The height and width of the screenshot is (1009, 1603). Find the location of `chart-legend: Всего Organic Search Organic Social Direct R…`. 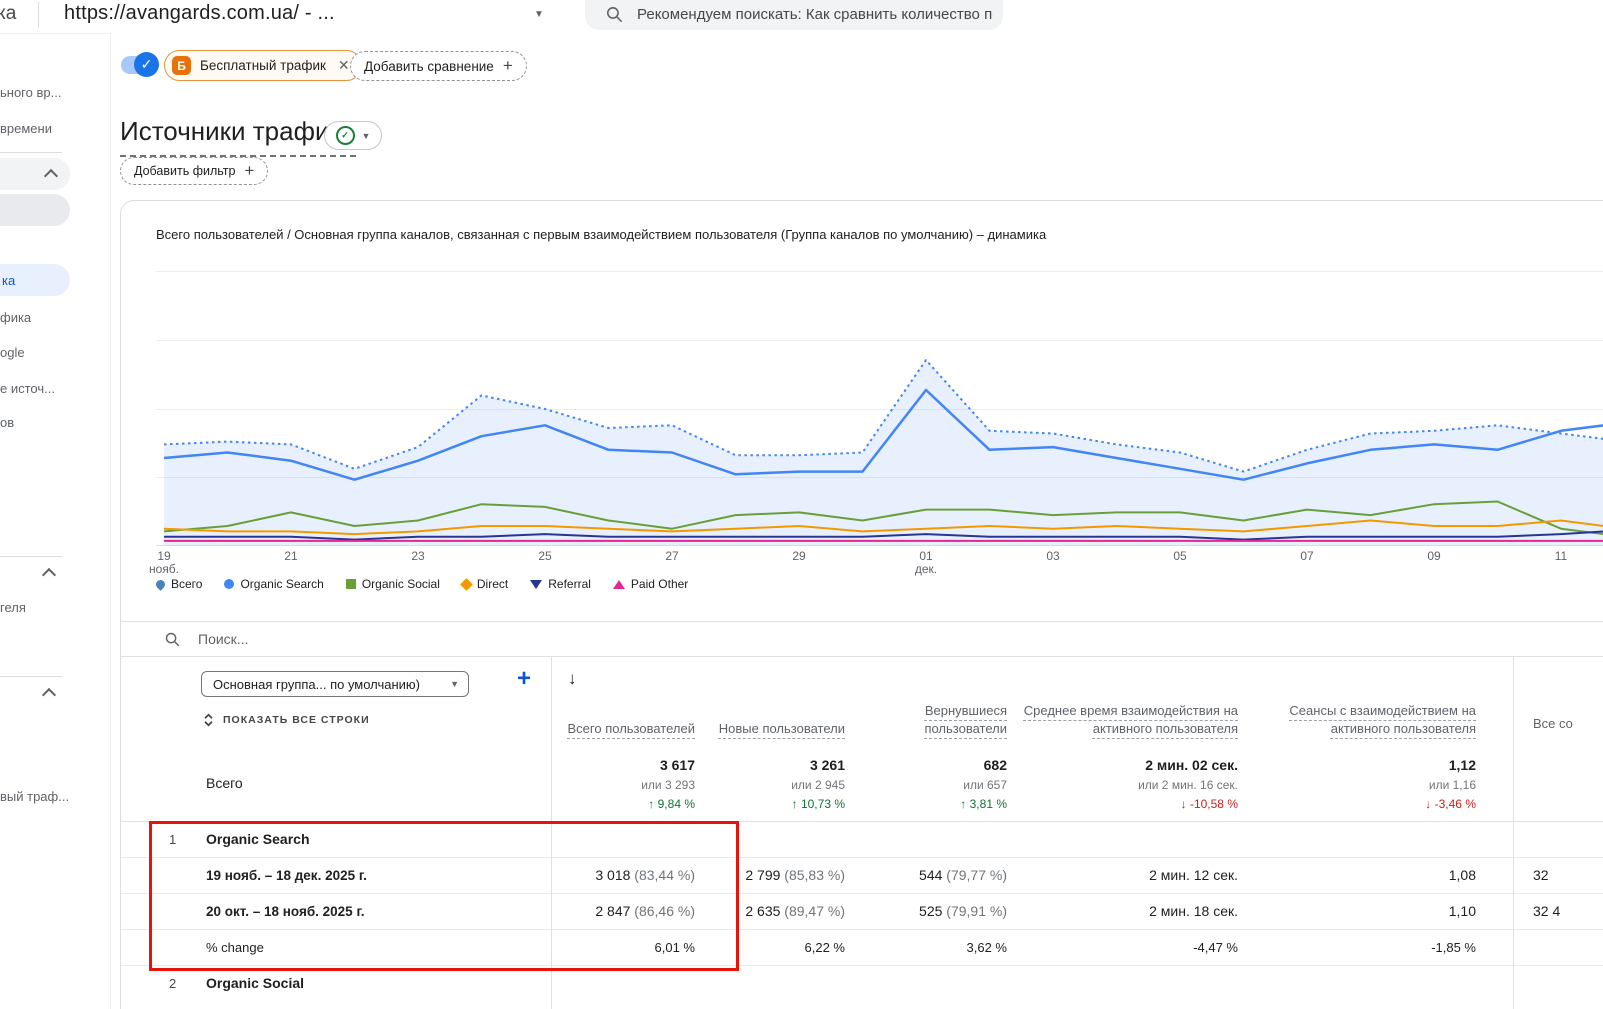

chart-legend: Всего Organic Search Organic Social Direct R… is located at coordinates (421, 584).